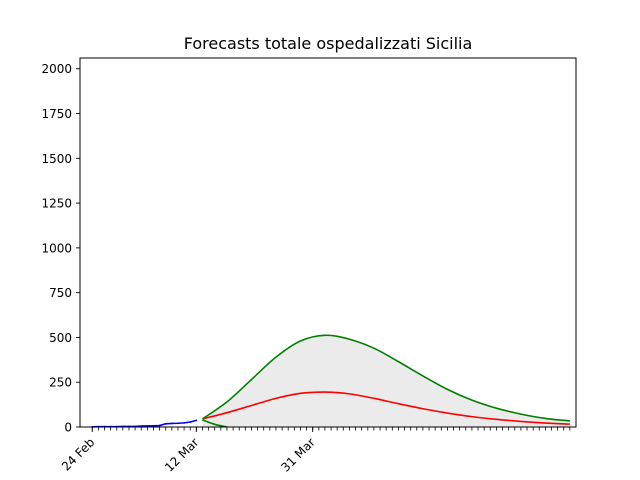  Describe the element at coordinates (56, 69) in the screenshot. I see `y-tick-label: 2000` at that location.